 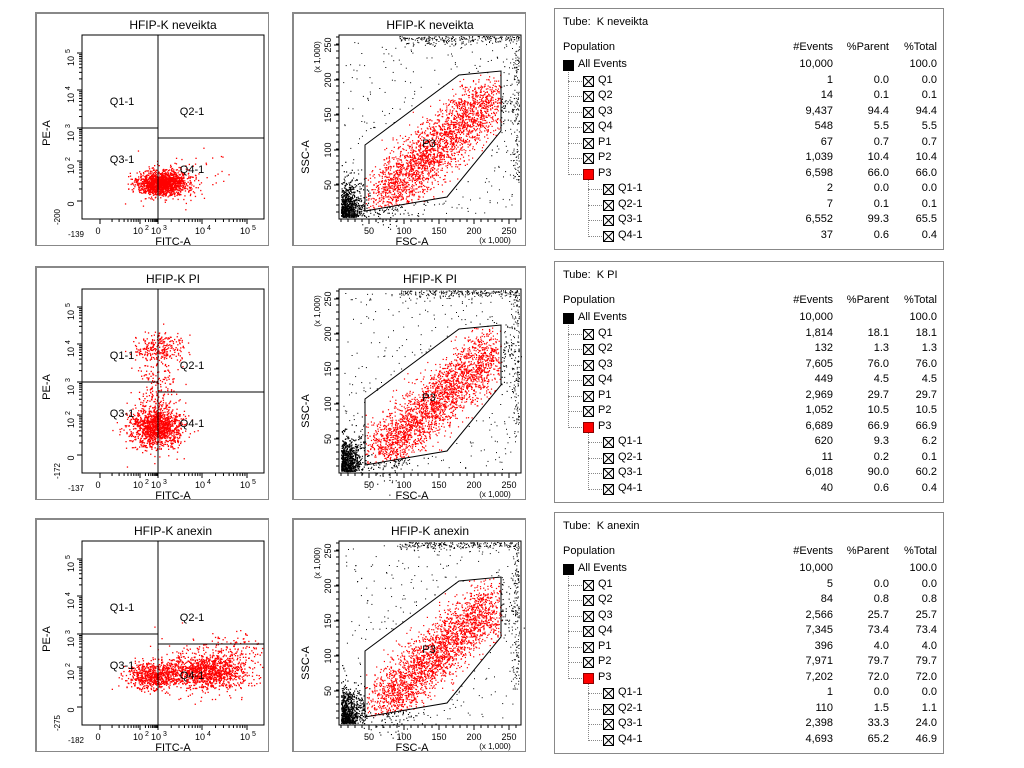 I want to click on table-row: P1 396 4.0 4.0, so click(x=749, y=647).